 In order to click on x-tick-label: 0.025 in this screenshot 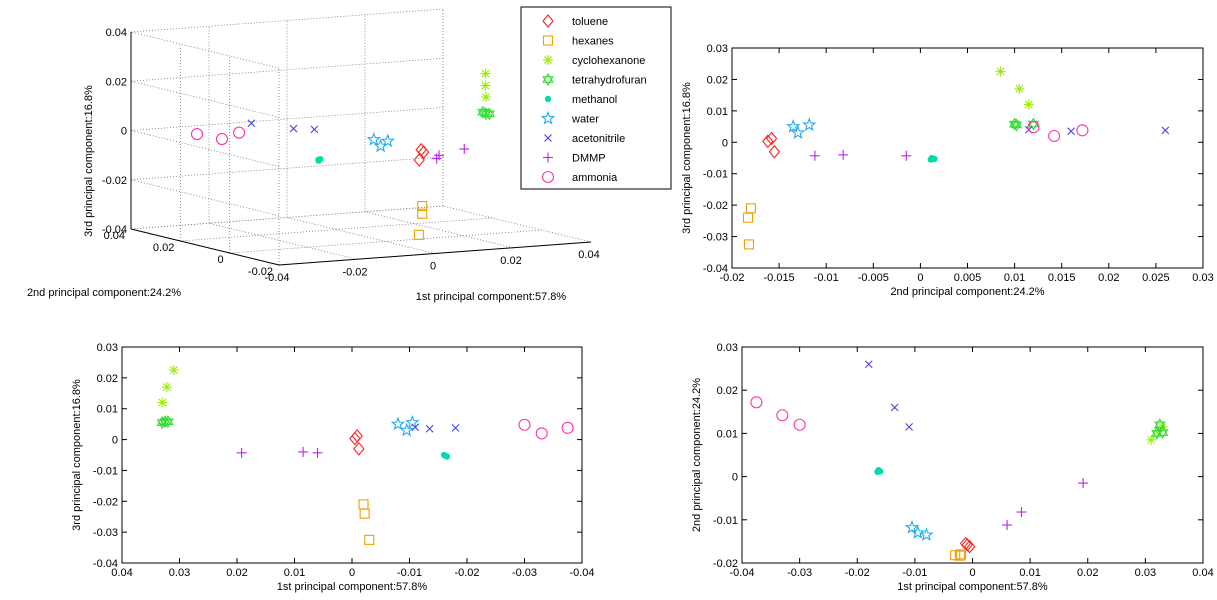, I will do `click(1156, 278)`.